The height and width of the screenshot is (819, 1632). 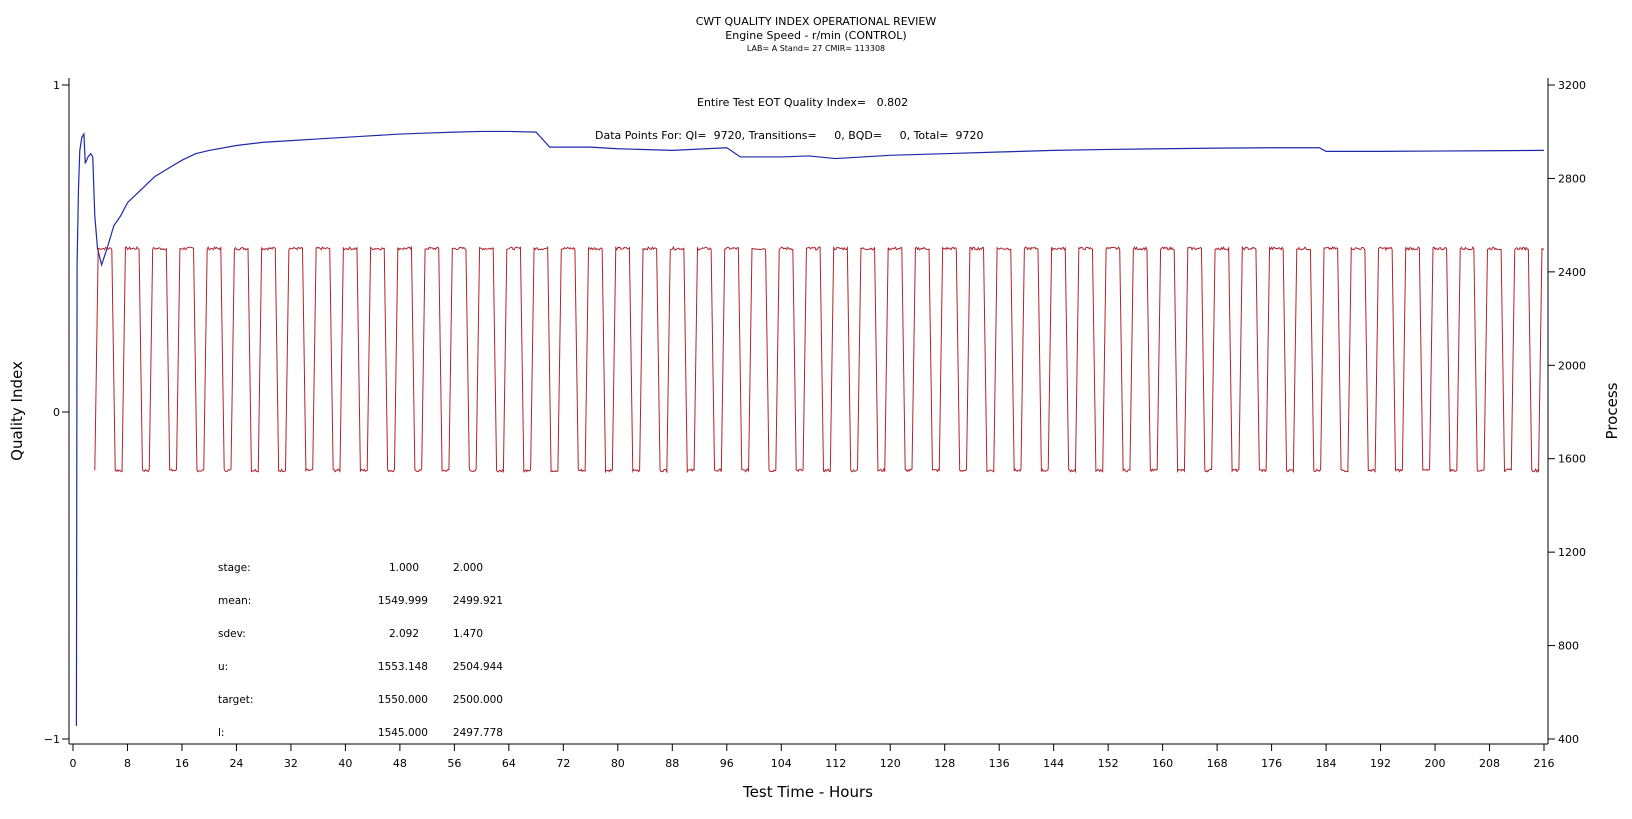 What do you see at coordinates (404, 634) in the screenshot?
I see `stat-stage1-sdev: 2.092` at bounding box center [404, 634].